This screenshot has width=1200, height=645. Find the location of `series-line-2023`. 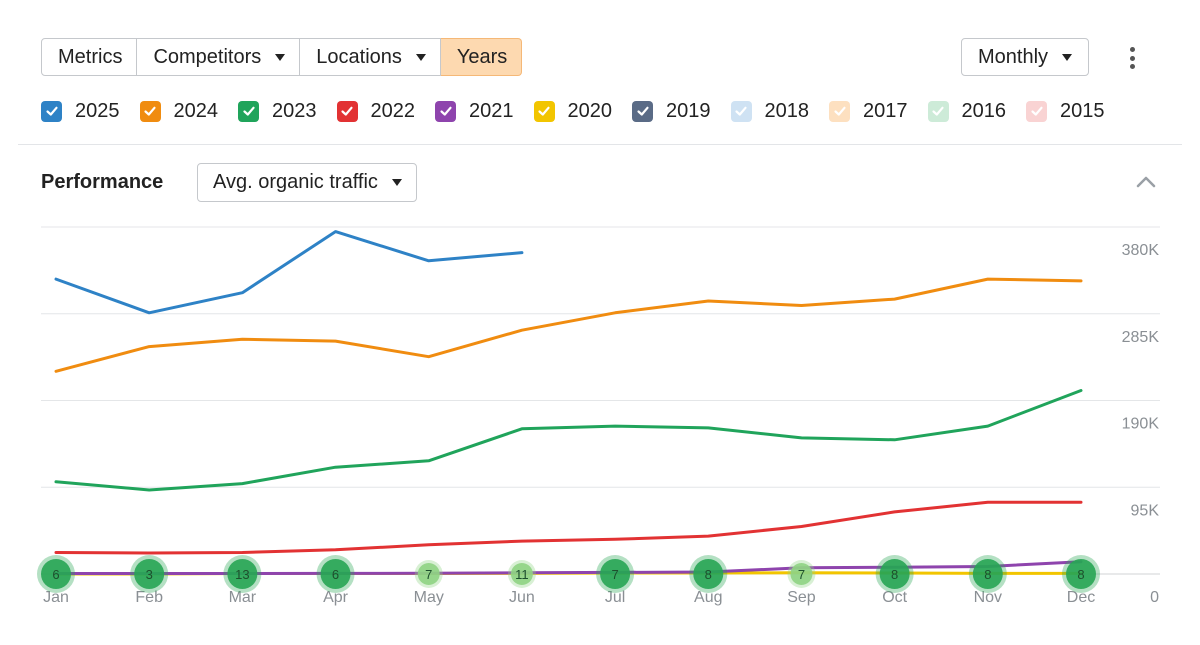

series-line-2023 is located at coordinates (568, 440).